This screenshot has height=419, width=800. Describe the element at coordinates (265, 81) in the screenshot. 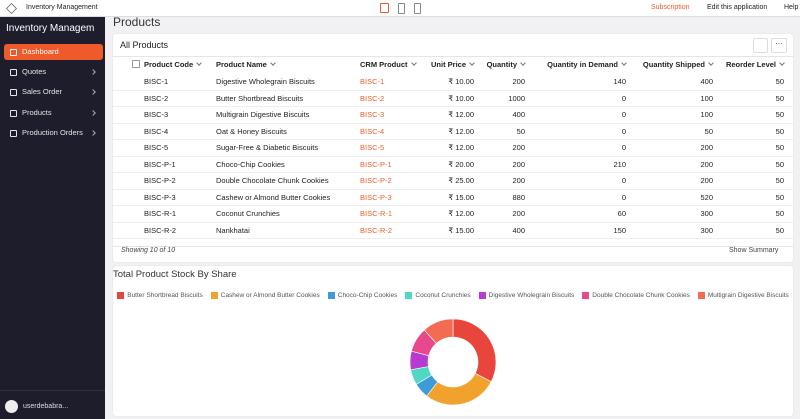

I see `table-cell: Digestive Wholegrain Biscuits` at that location.